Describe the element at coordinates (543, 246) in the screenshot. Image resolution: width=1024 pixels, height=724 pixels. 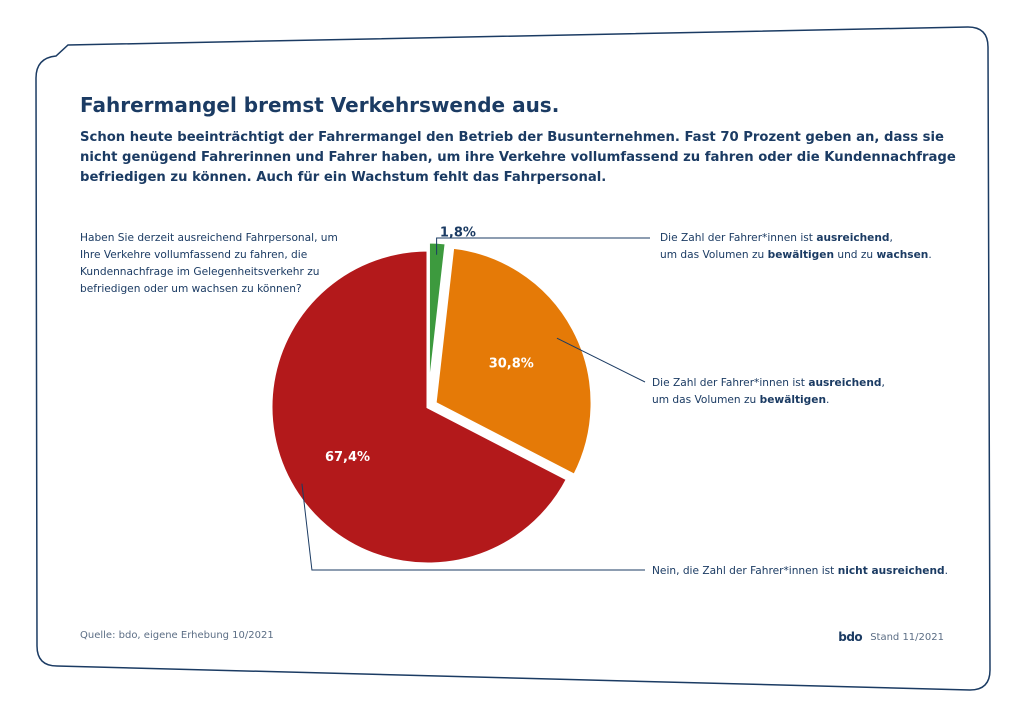
I see `leader-line-sufficient-grow` at that location.